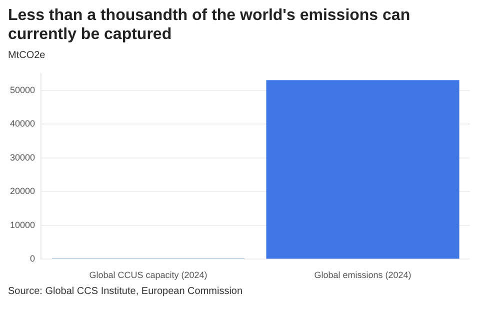 Image resolution: width=480 pixels, height=320 pixels. Describe the element at coordinates (27, 56) in the screenshot. I see `y-axis-title: MtCO2e` at that location.